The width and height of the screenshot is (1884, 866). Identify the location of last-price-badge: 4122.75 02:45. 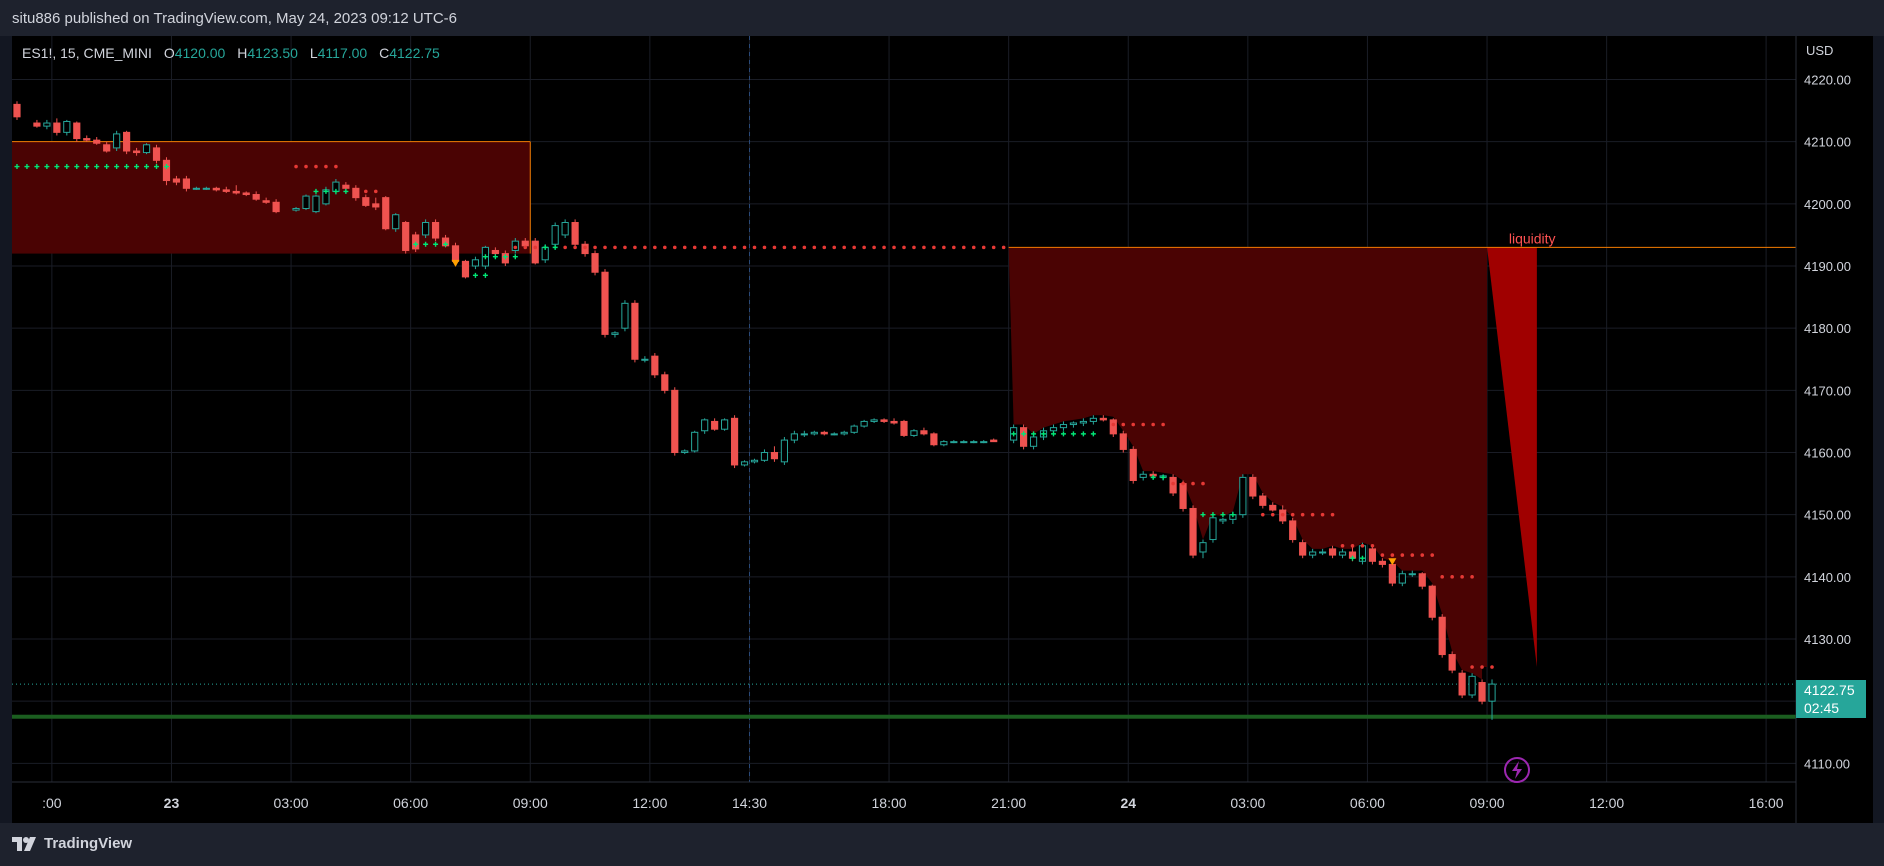
(1831, 699).